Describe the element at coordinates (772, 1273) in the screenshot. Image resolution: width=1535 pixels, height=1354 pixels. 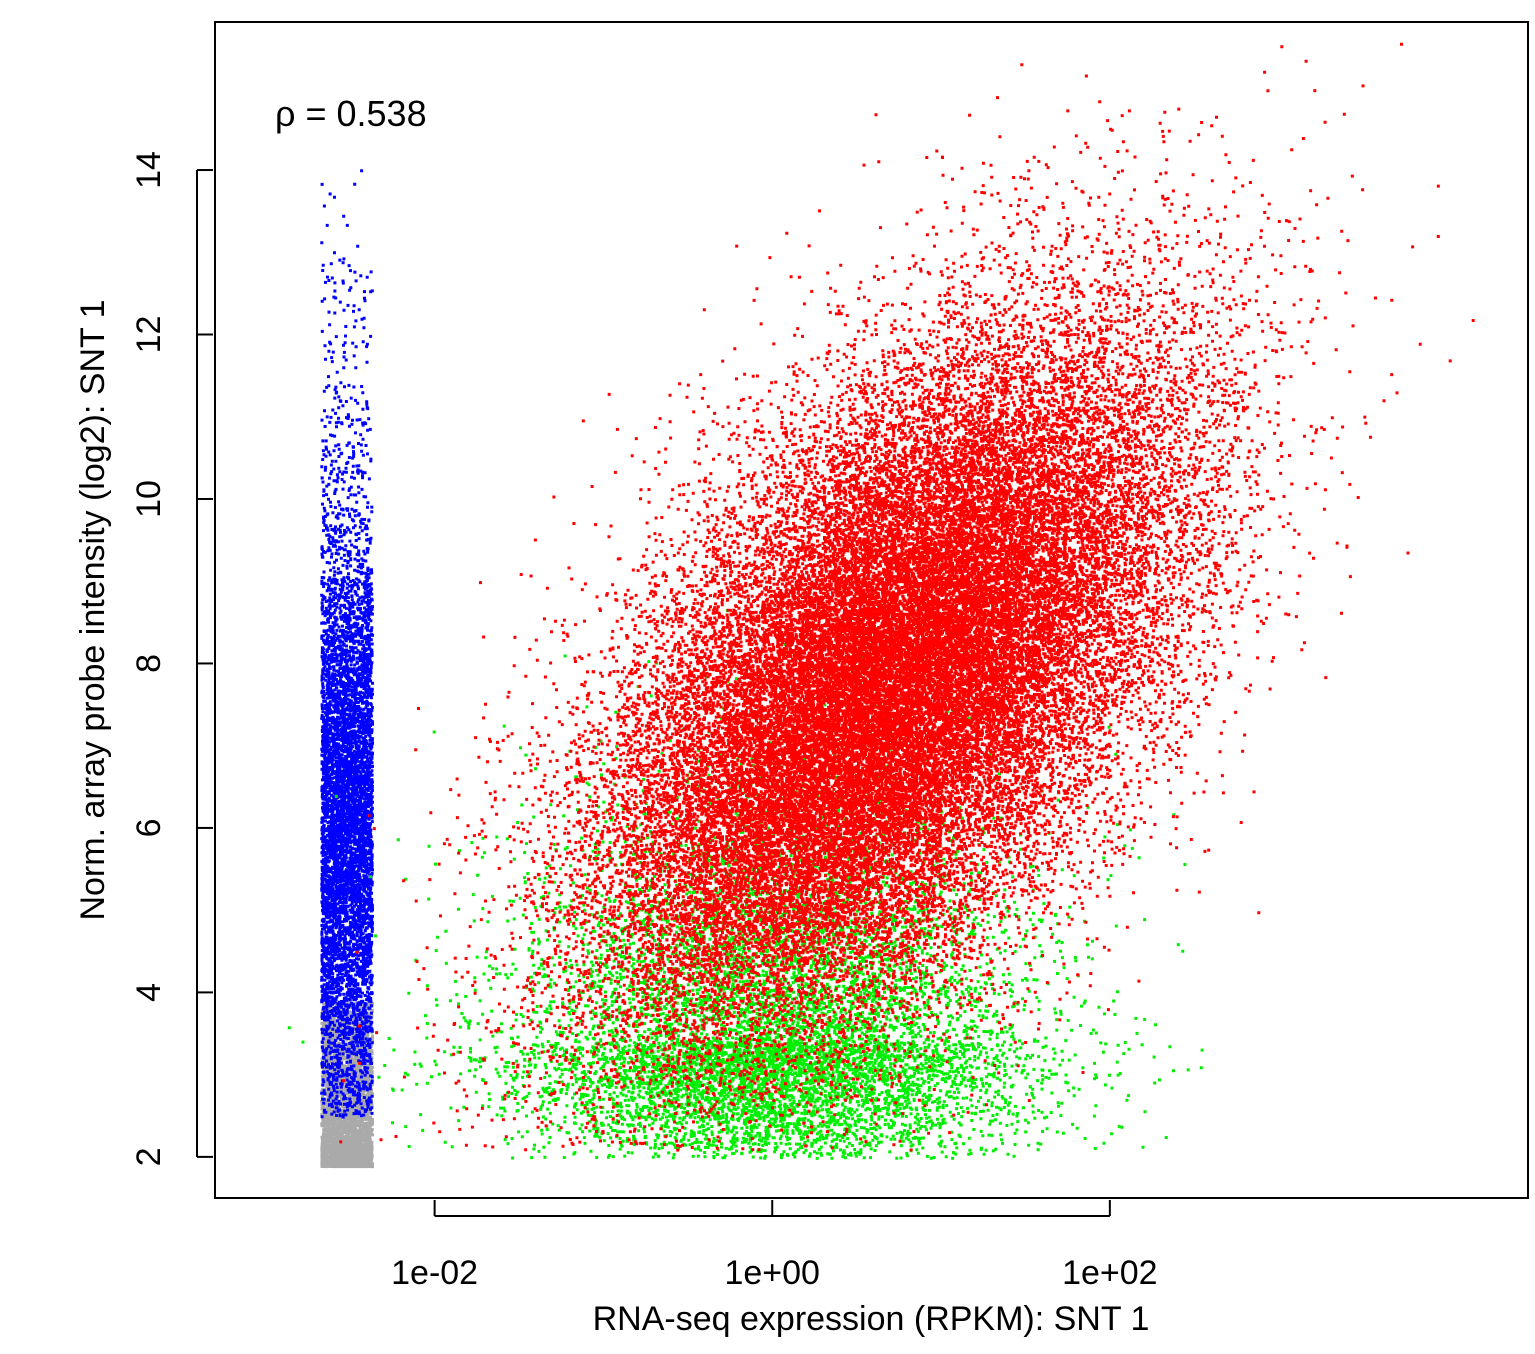
I see `x-tick-label: 1e+00` at that location.